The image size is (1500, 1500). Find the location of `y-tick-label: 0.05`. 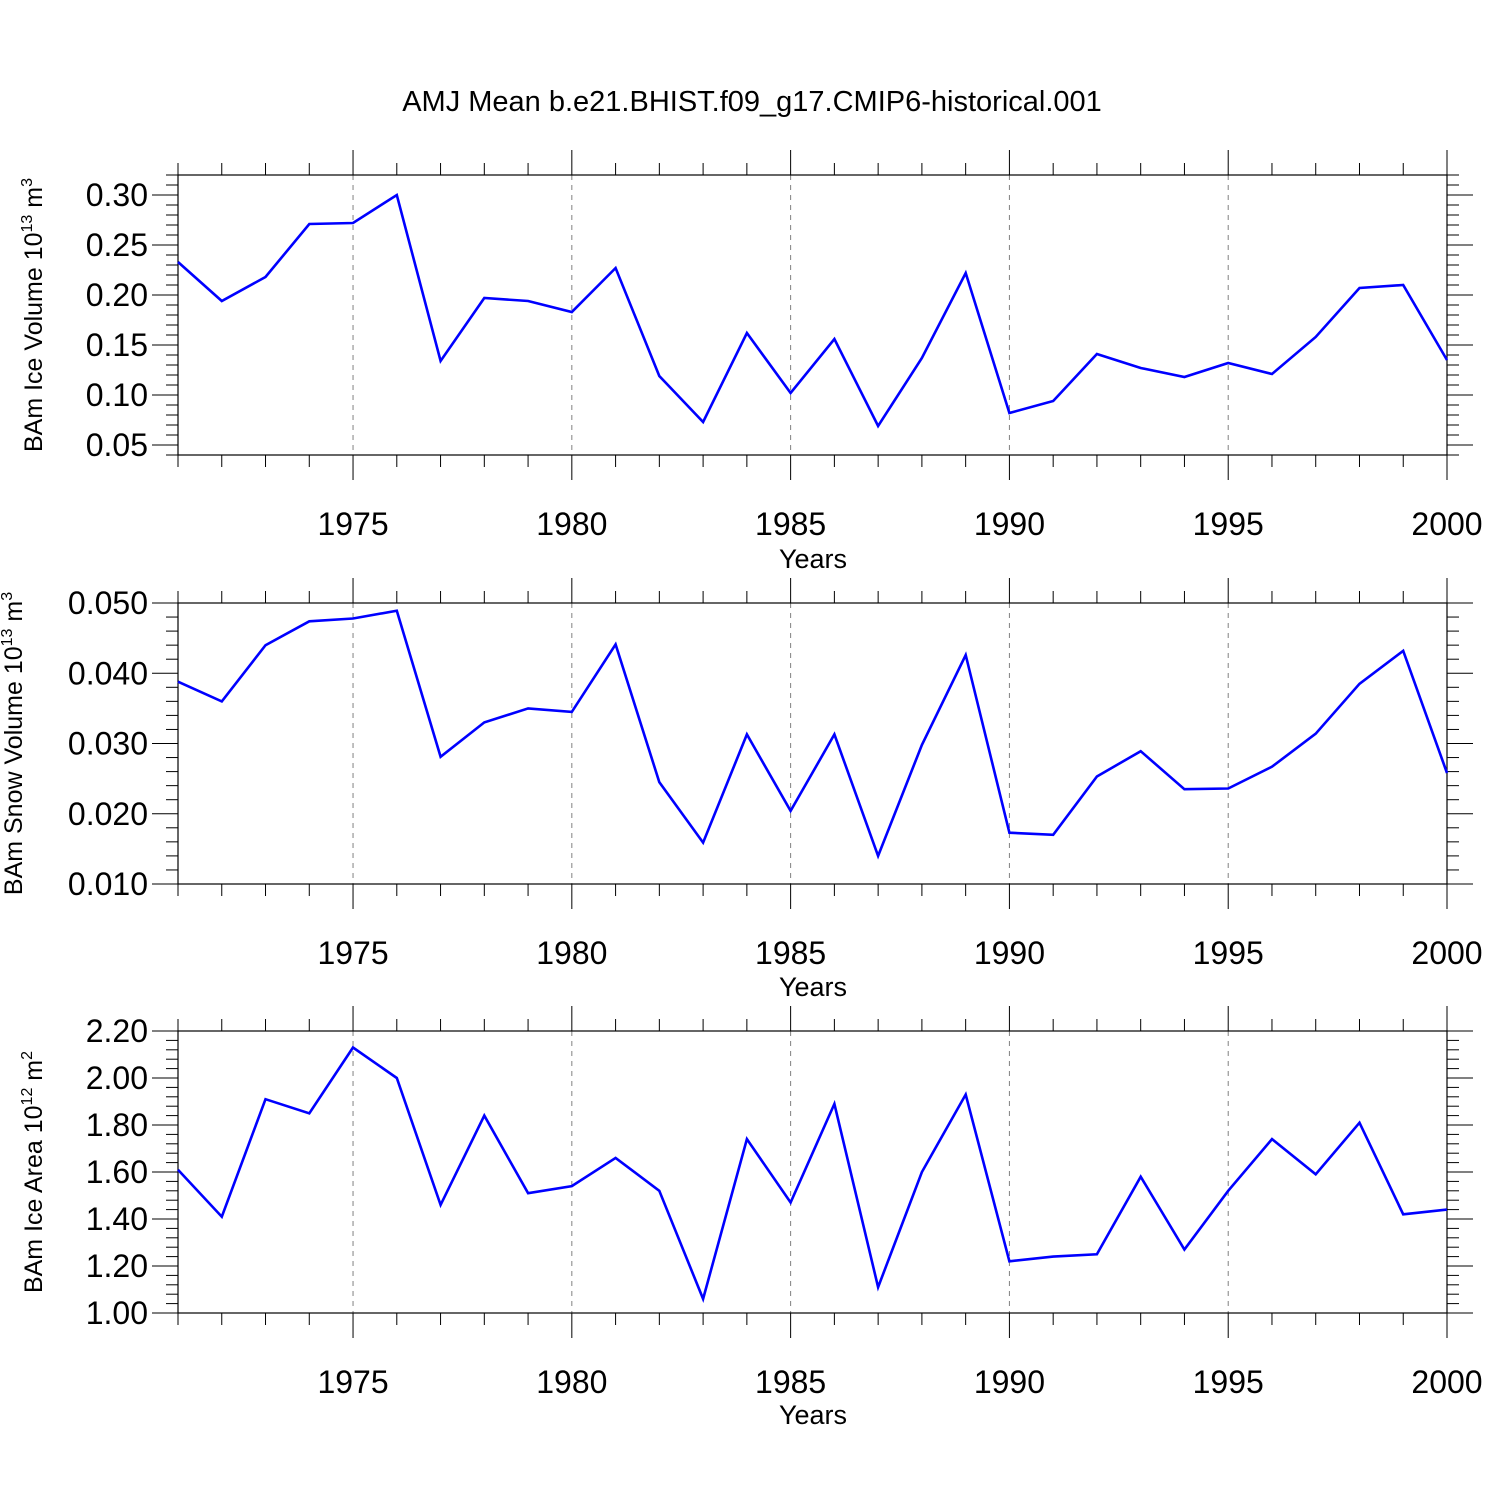

y-tick-label: 0.05 is located at coordinates (117, 445).